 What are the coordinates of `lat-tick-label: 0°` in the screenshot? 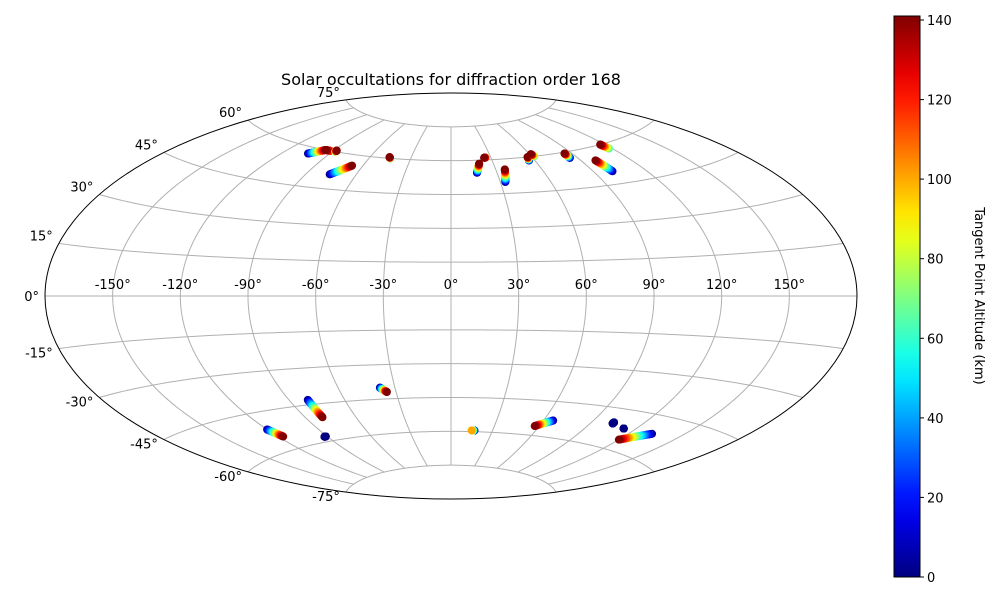 It's located at (31, 297).